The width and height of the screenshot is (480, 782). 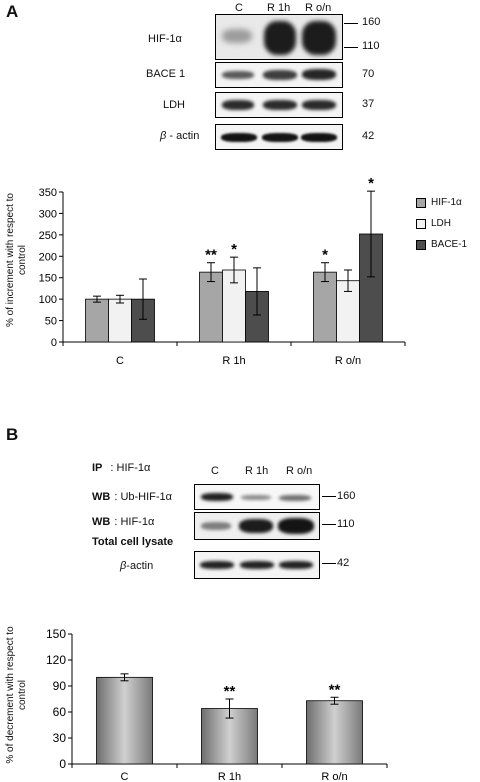 I want to click on y-tick-label: 200, so click(x=48, y=257).